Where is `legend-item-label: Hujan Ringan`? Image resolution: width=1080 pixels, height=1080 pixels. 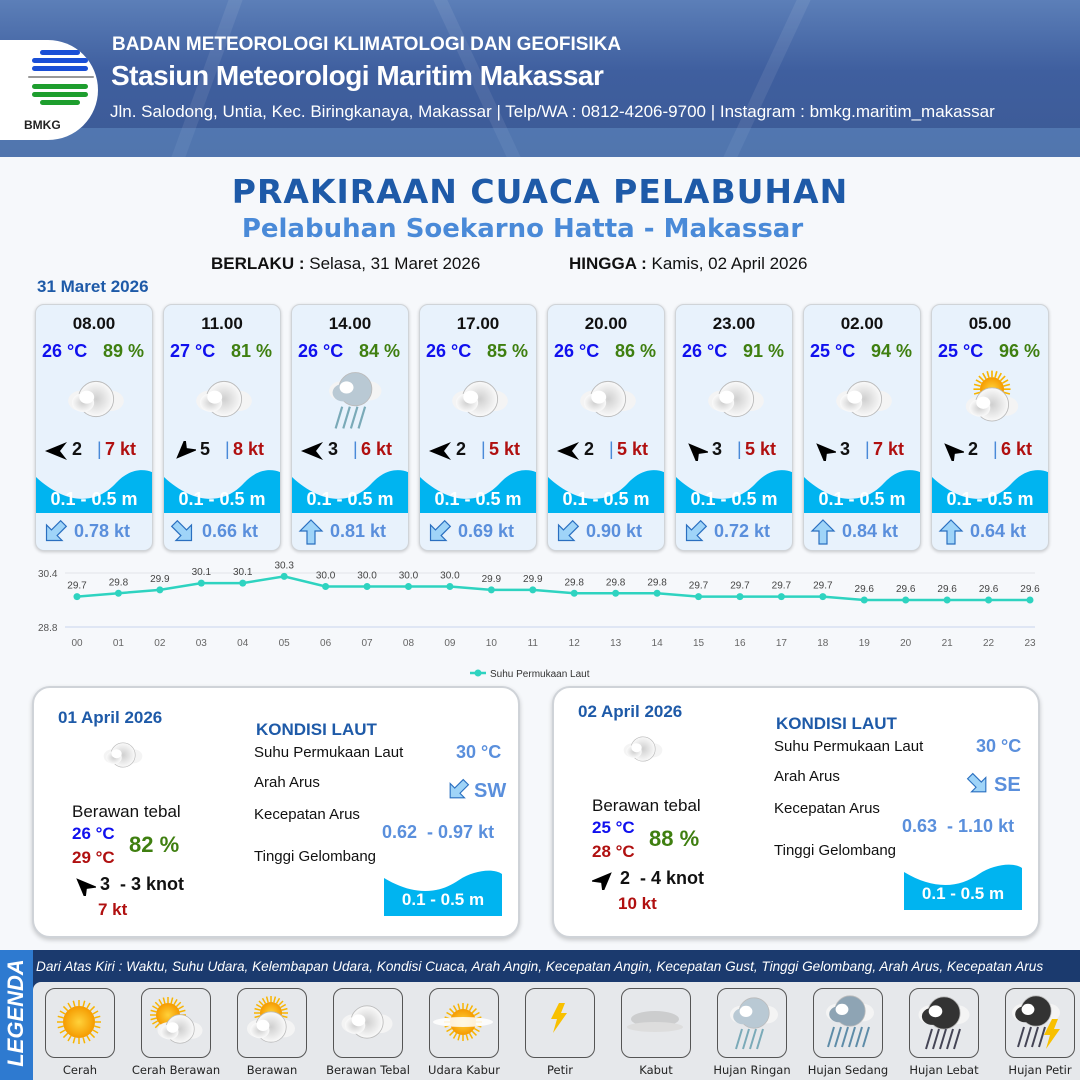
legend-item-label: Hujan Ringan is located at coordinates (752, 1070).